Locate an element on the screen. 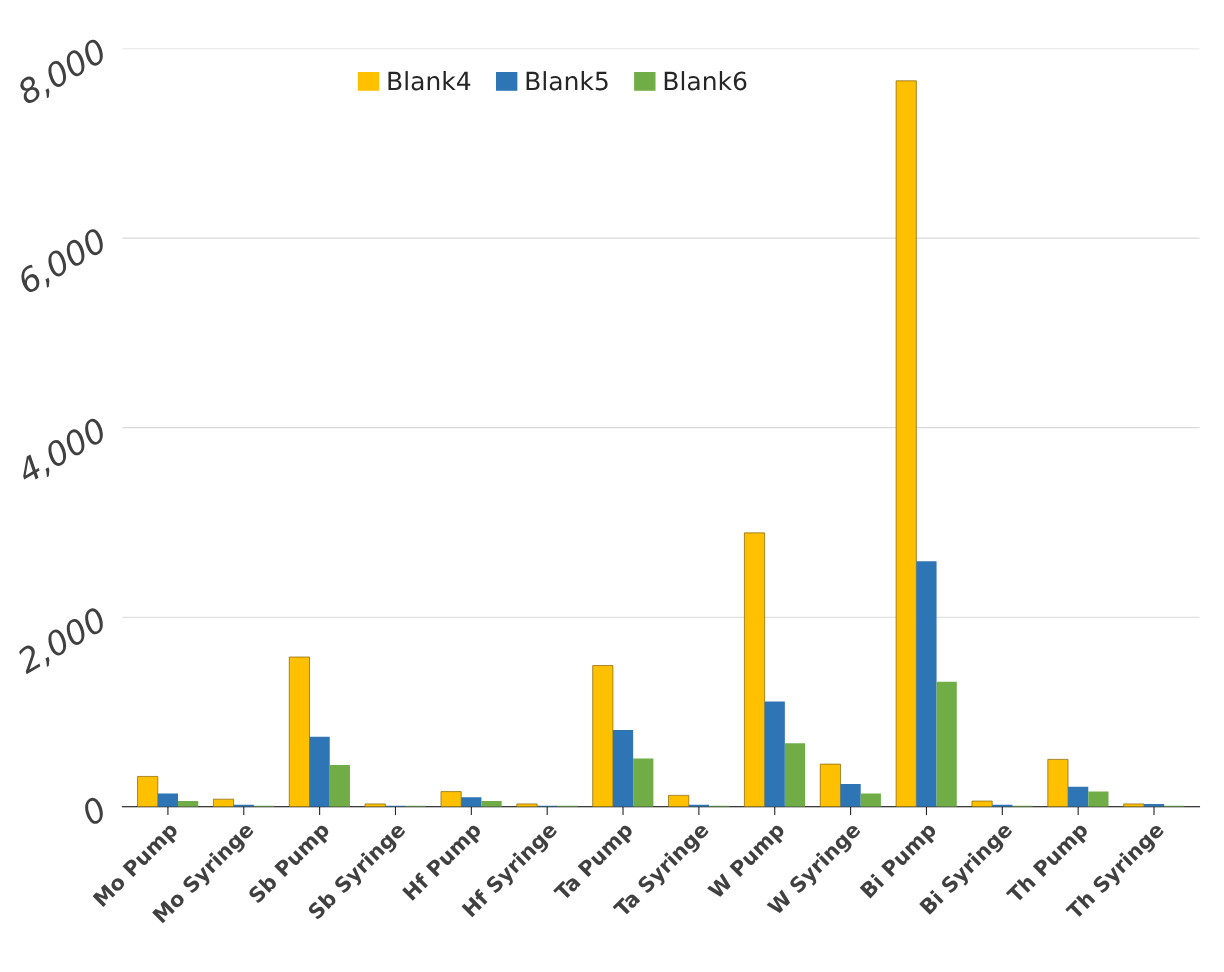  legend-label: Blank5 is located at coordinates (567, 81).